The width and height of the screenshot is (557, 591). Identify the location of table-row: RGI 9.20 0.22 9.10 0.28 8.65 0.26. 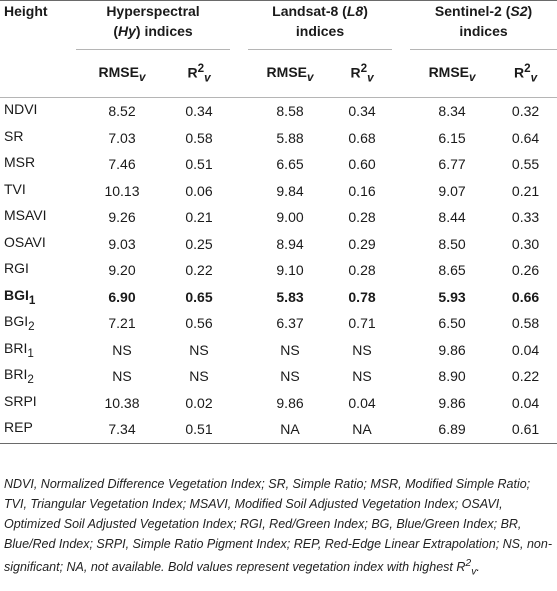
(272, 269).